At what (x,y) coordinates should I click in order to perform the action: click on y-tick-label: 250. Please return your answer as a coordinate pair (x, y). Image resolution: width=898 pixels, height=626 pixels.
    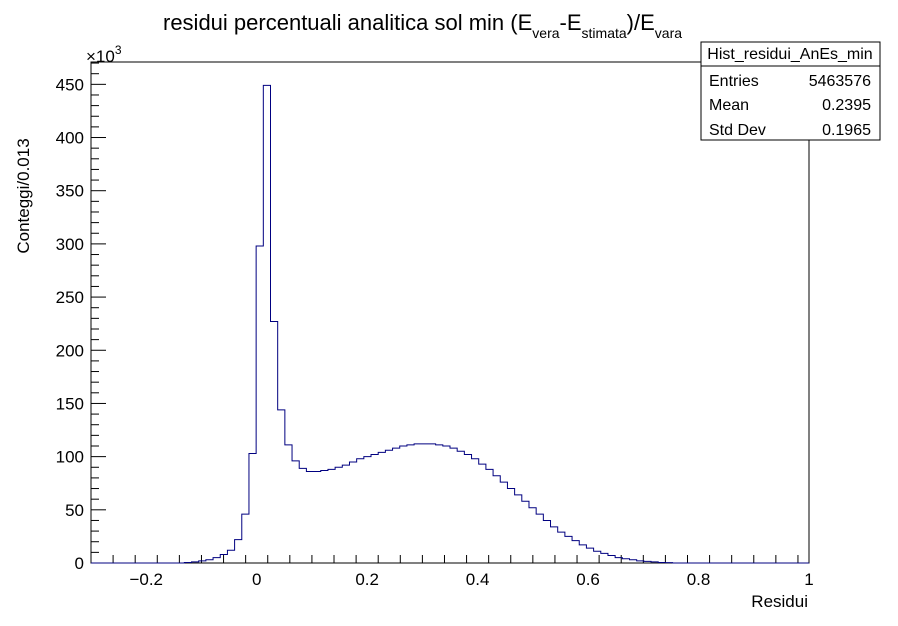
    Looking at the image, I should click on (70, 297).